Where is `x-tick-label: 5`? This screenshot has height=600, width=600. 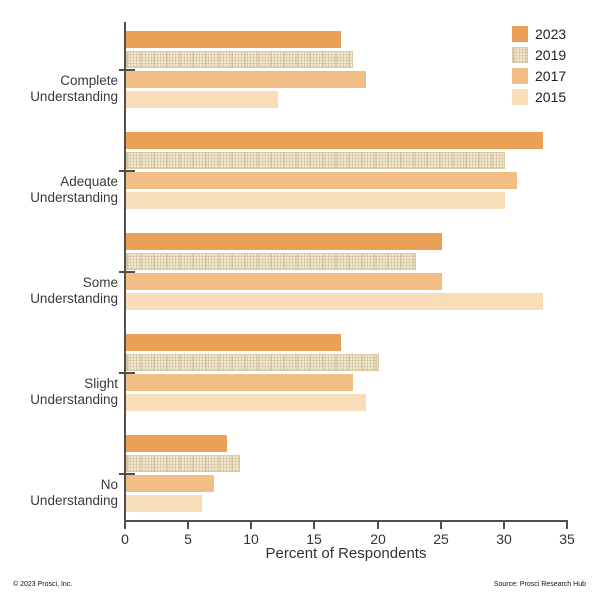 x-tick-label: 5 is located at coordinates (188, 539).